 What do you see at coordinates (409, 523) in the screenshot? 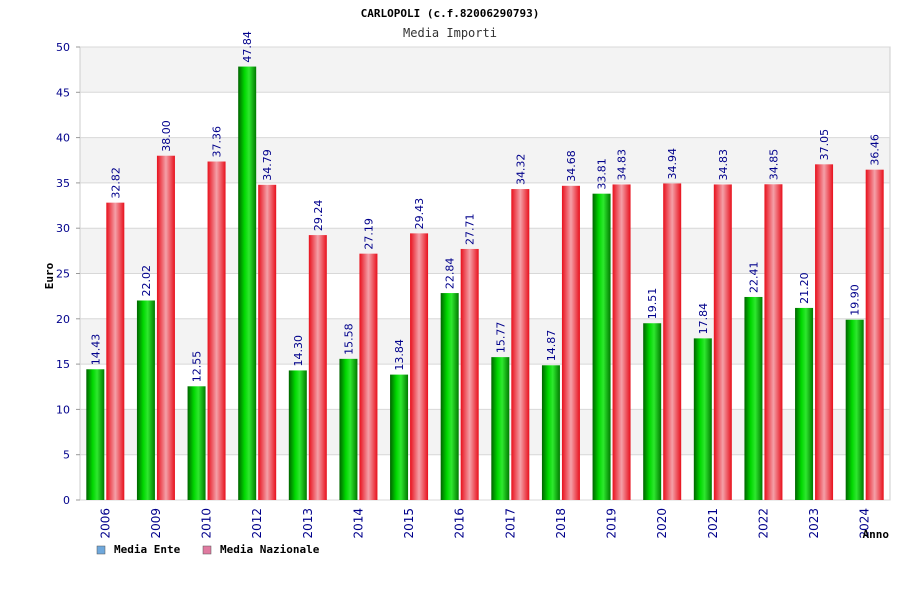
I see `x-tick-label-2015: 2015` at bounding box center [409, 523].